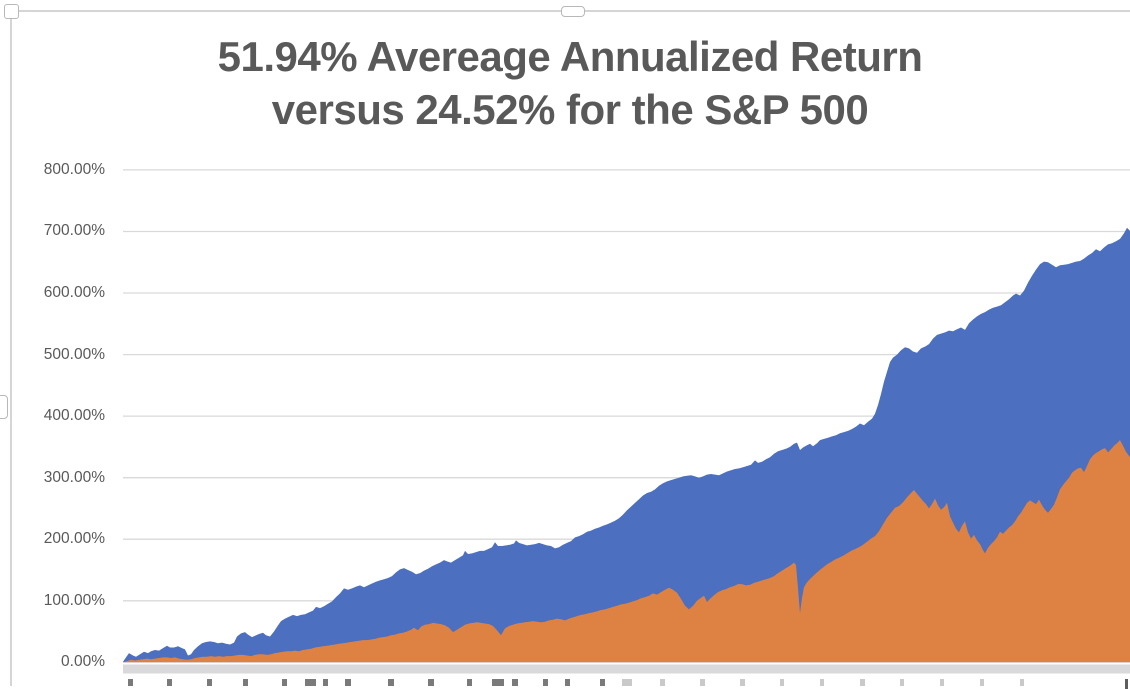 The height and width of the screenshot is (689, 1130). What do you see at coordinates (11, 348) in the screenshot?
I see `chart-border-left` at bounding box center [11, 348].